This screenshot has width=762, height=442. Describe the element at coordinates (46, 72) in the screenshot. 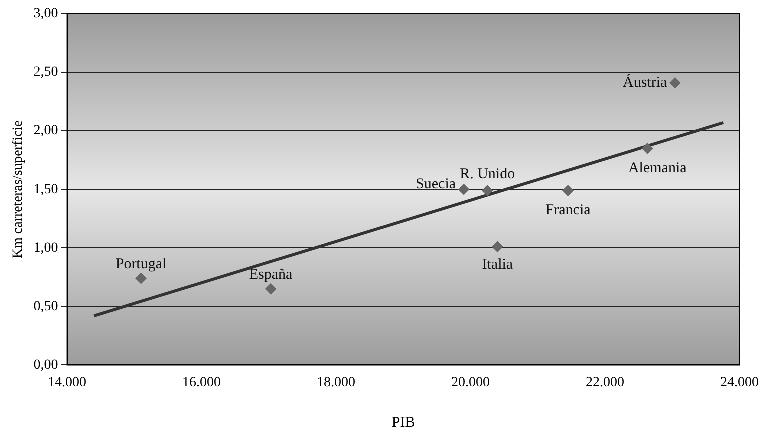

I see `y-tick-label: 2,50` at that location.